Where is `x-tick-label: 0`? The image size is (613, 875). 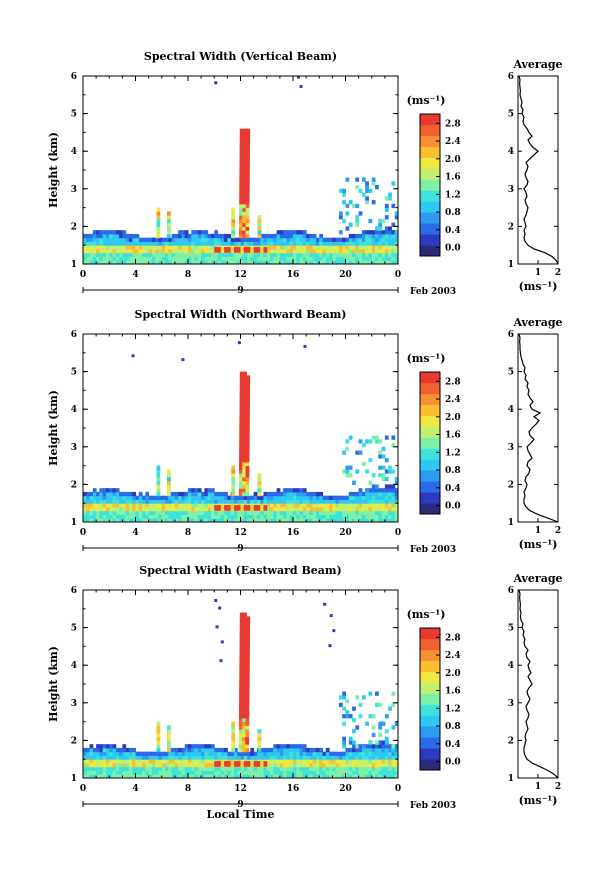 x-tick-label: 0 is located at coordinates (83, 789).